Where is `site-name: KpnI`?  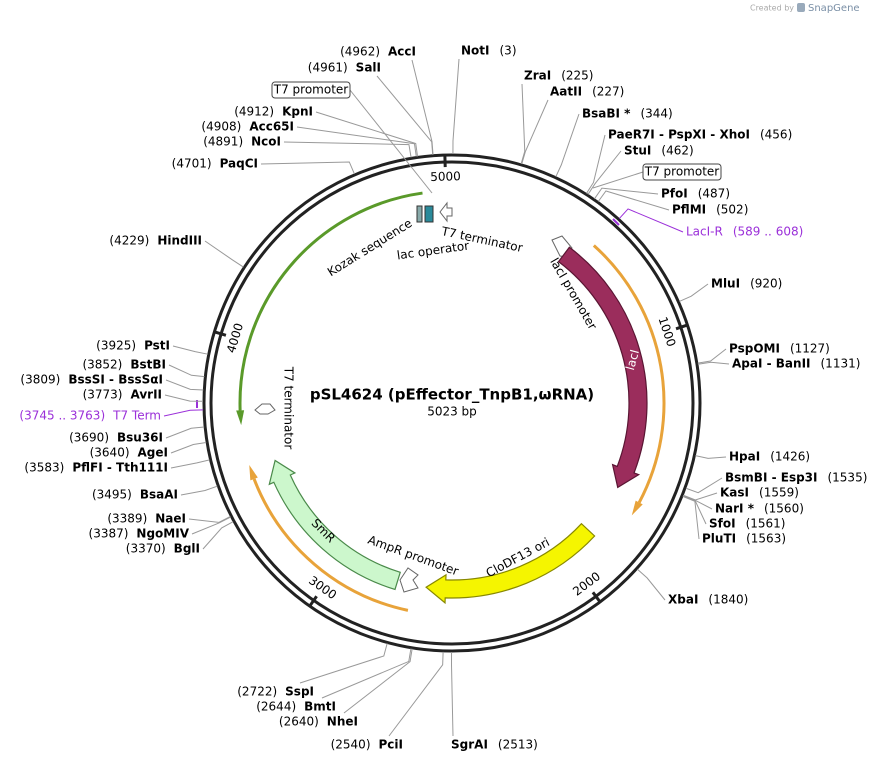
site-name: KpnI is located at coordinates (297, 112).